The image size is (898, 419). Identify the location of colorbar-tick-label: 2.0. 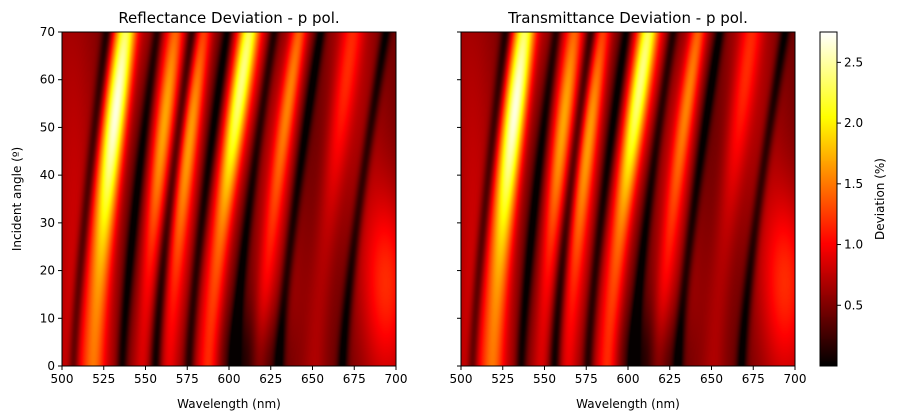
(853, 123).